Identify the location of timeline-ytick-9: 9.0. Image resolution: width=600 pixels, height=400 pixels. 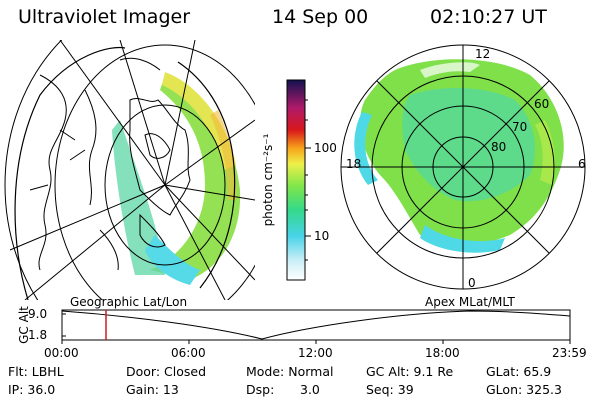
(38, 314).